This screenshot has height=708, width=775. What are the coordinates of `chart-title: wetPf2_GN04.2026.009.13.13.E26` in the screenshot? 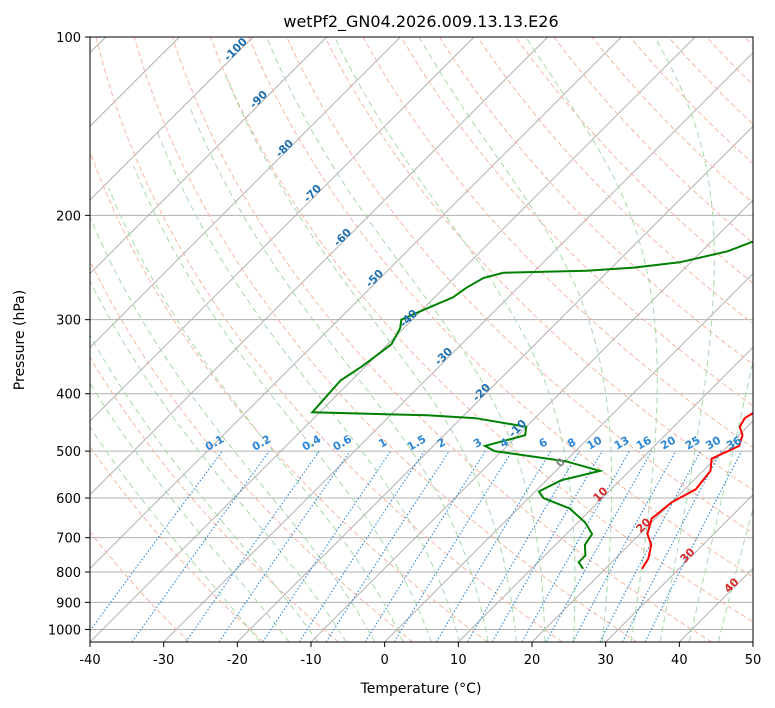 It's located at (420, 22).